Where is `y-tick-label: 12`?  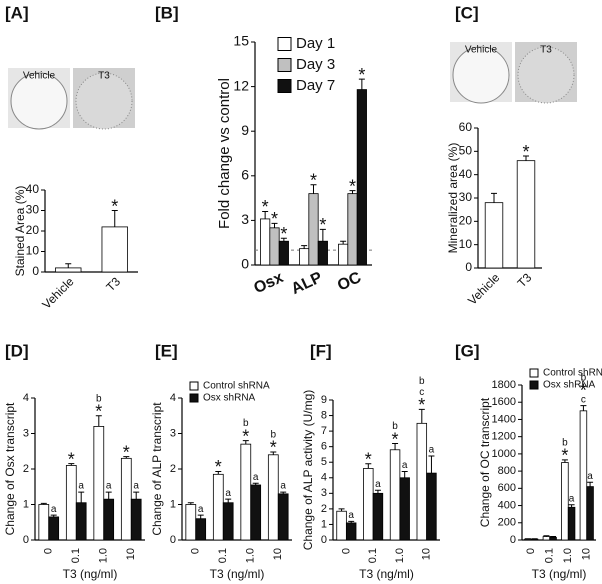 y-tick-label: 12 is located at coordinates (241, 85).